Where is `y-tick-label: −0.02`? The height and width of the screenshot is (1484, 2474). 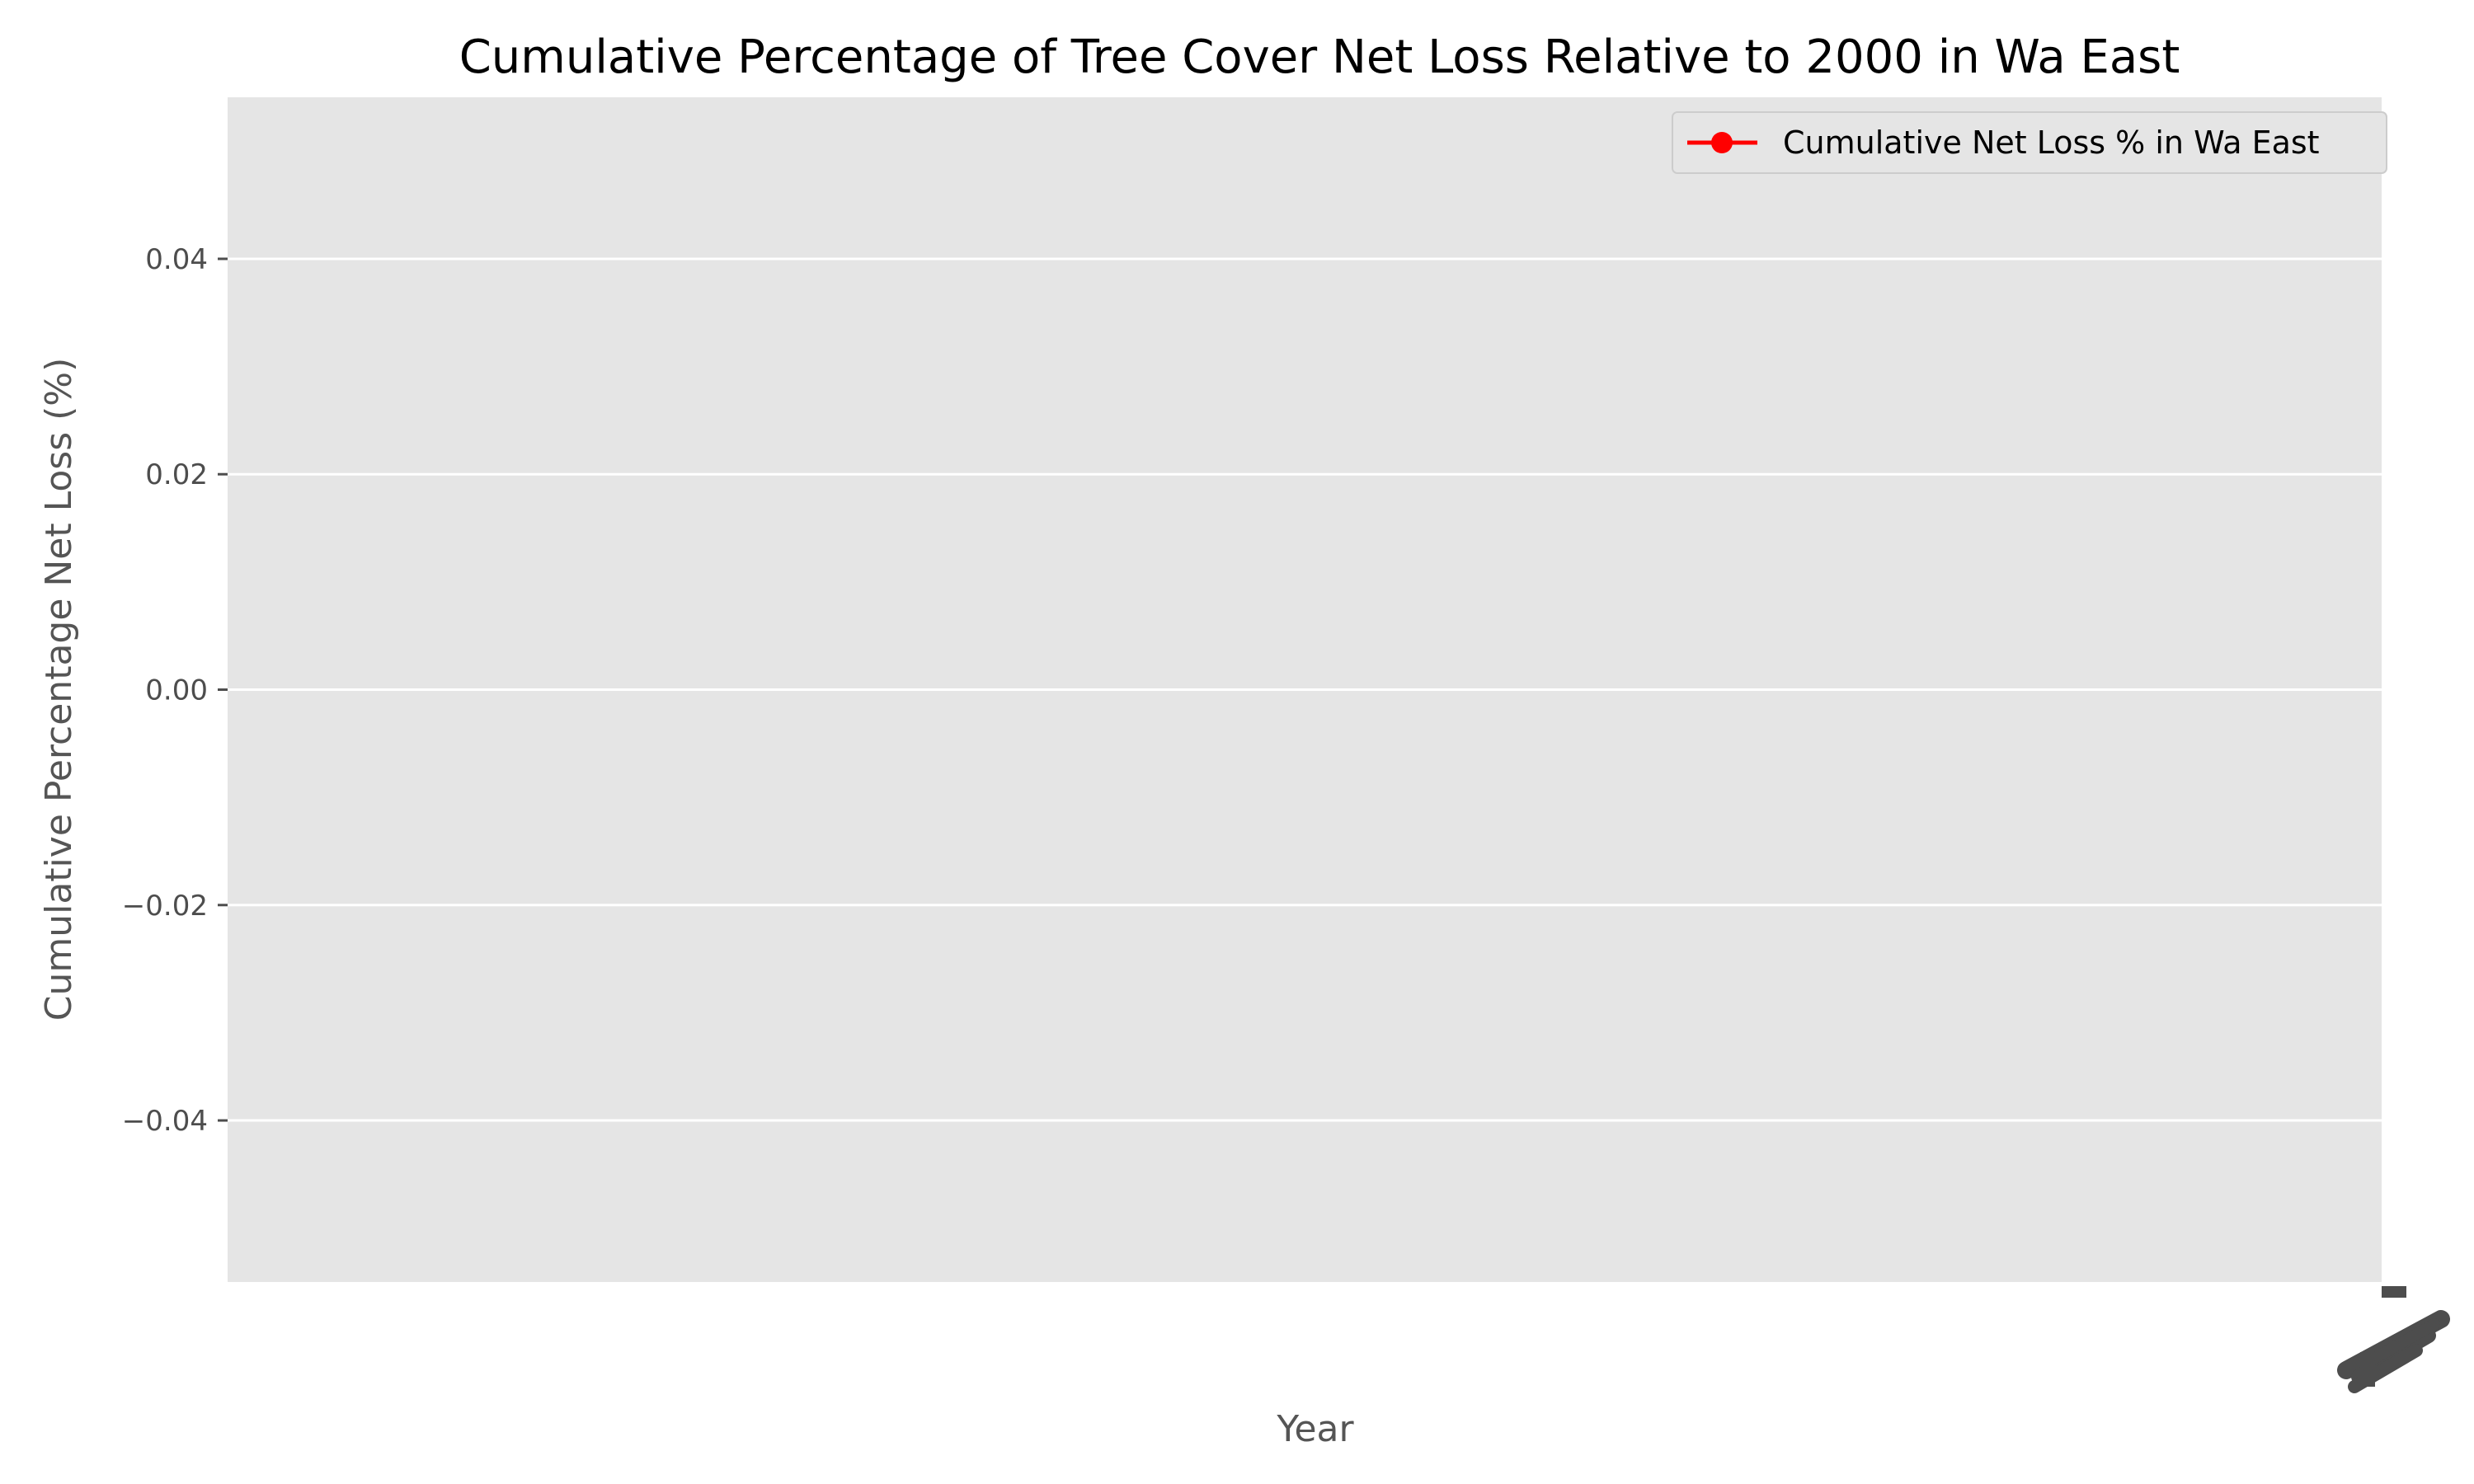 y-tick-label: −0.02 is located at coordinates (165, 906).